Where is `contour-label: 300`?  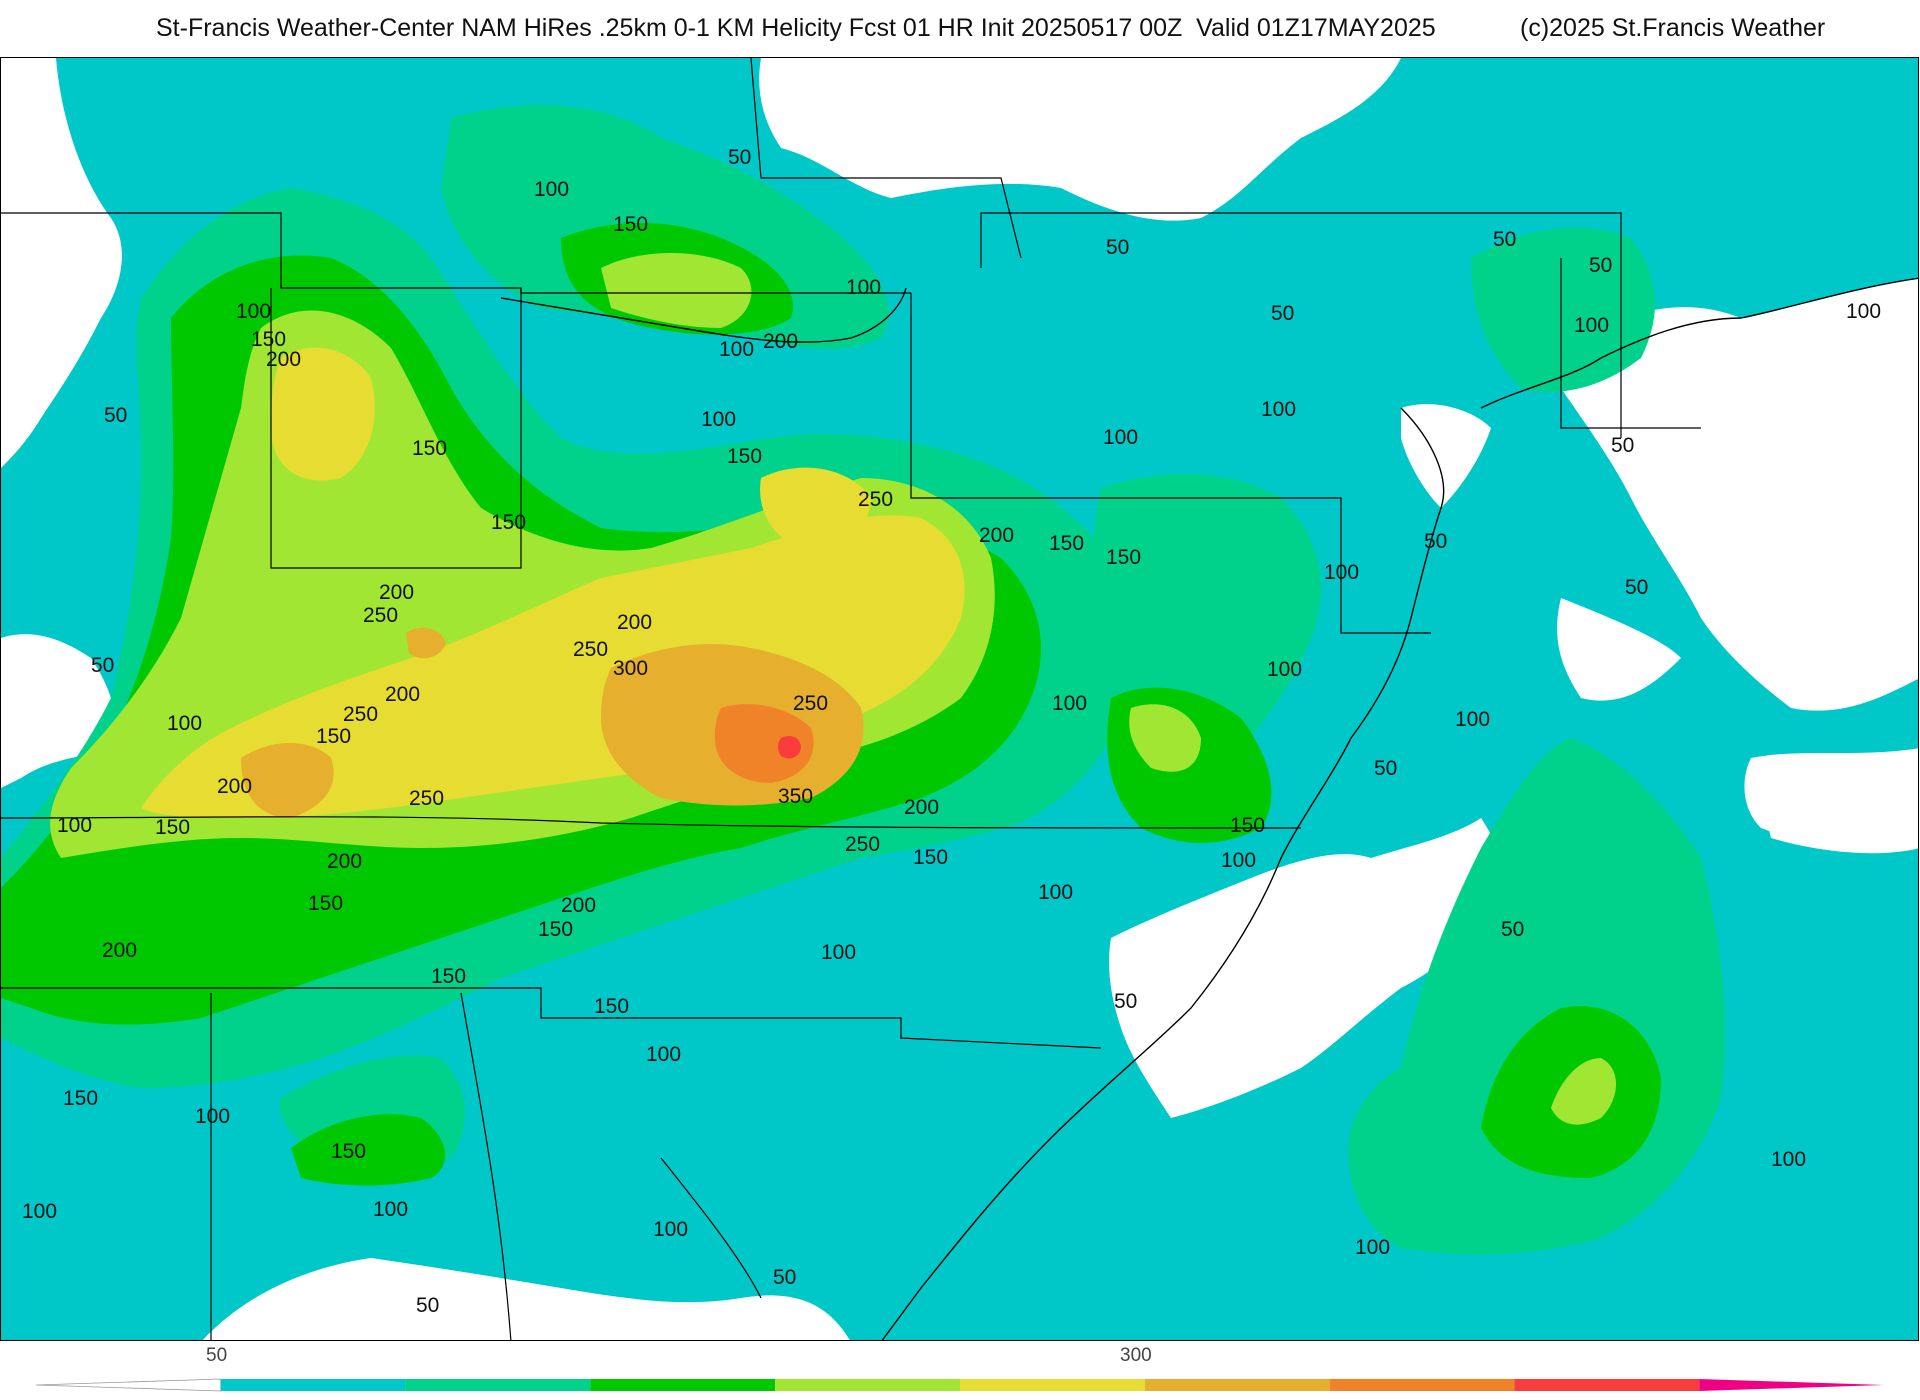 contour-label: 300 is located at coordinates (630, 668).